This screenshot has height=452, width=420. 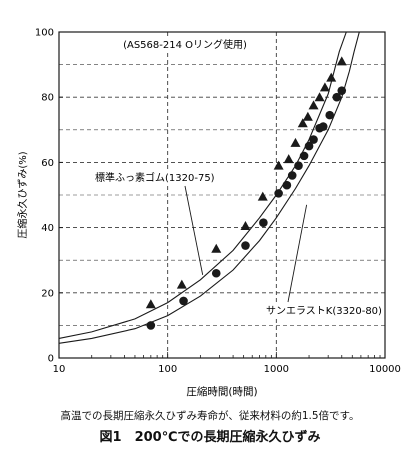 I want to click on series-label-standard: 標準ふっ素ゴム(1320-75), so click(x=155, y=177).